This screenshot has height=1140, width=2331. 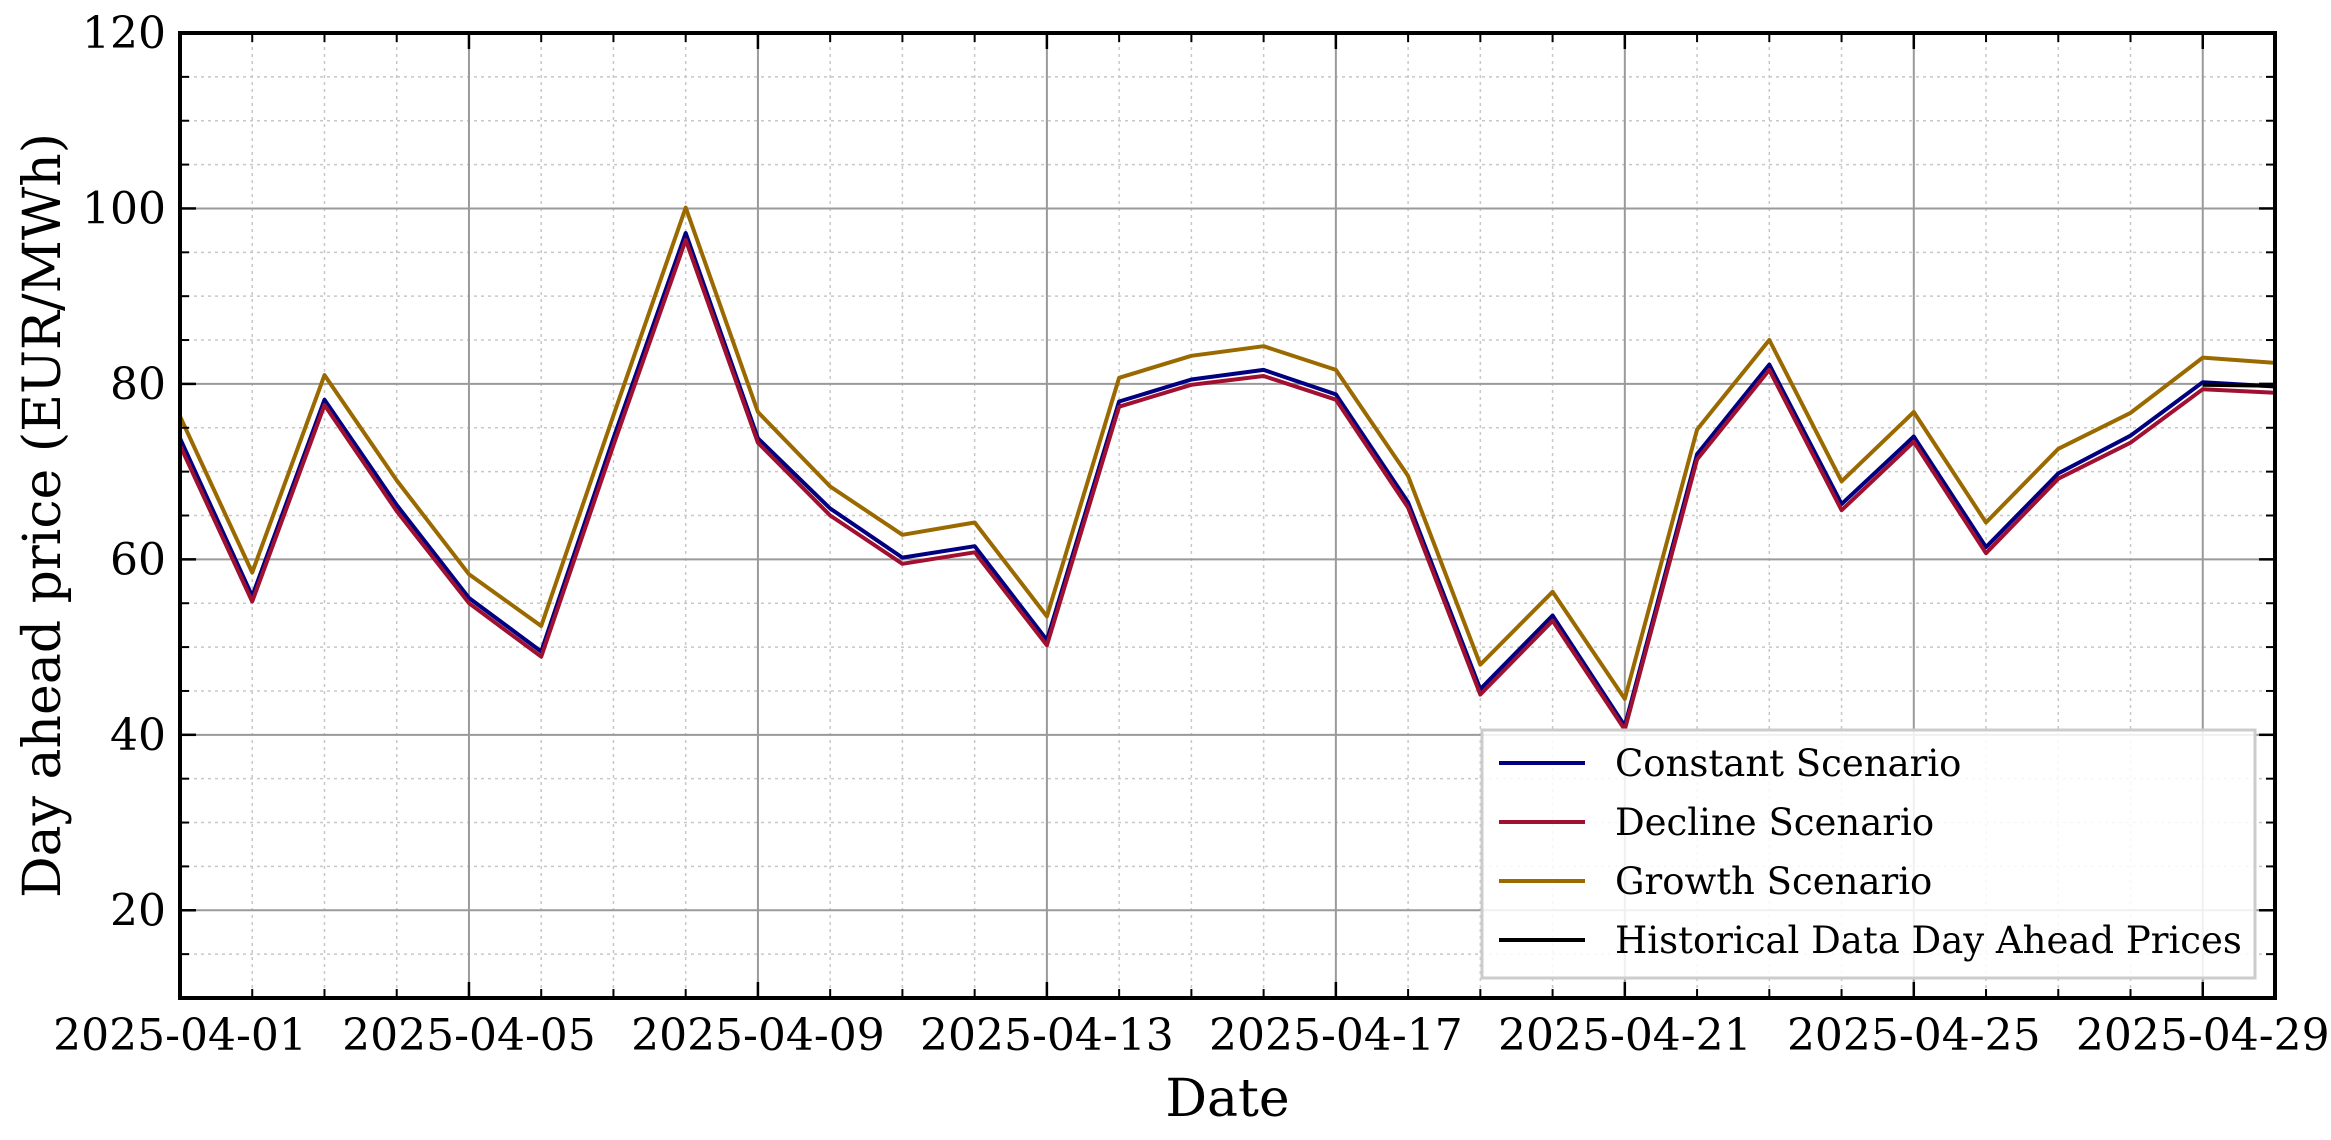 What do you see at coordinates (138, 384) in the screenshot?
I see `y-tick-label: 80` at bounding box center [138, 384].